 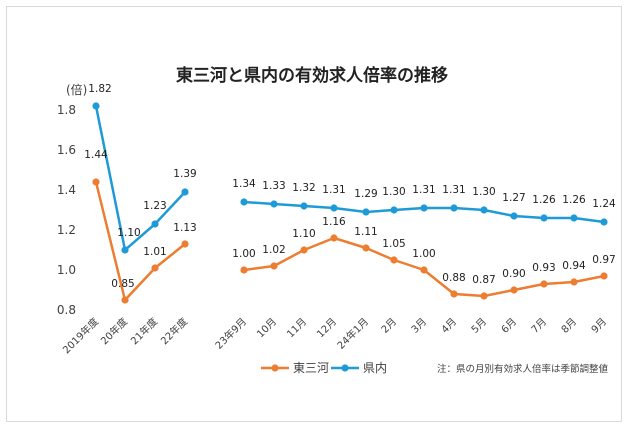 What do you see at coordinates (312, 75) in the screenshot?
I see `chart-title: 東三河と県内の有効求人倍率の推移` at bounding box center [312, 75].